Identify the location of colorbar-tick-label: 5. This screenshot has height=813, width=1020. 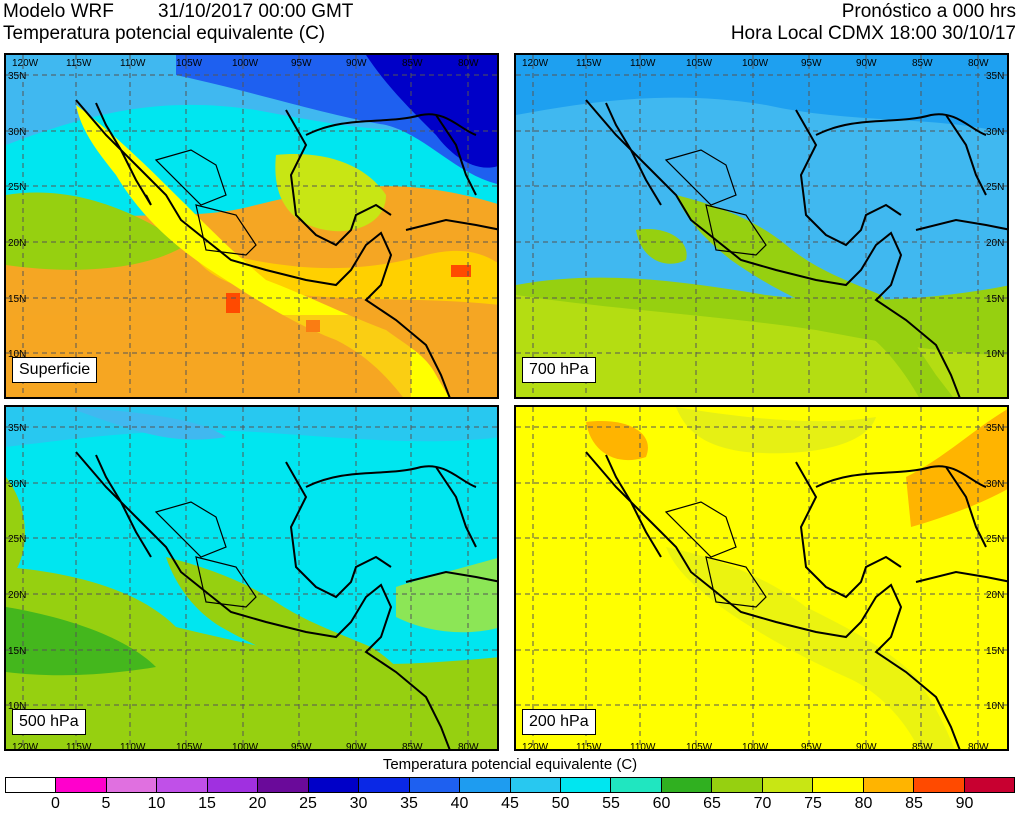
(106, 803).